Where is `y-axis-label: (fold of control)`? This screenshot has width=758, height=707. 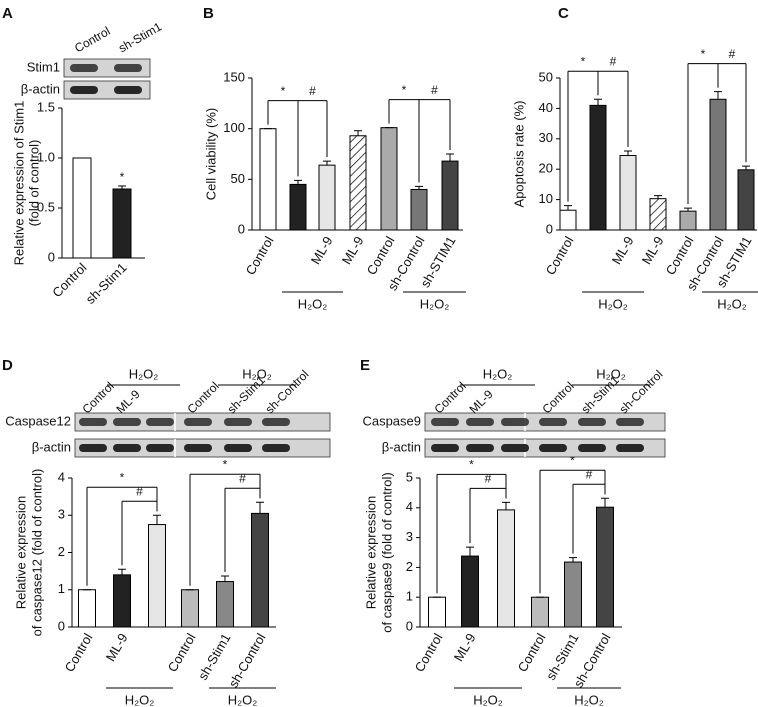 y-axis-label: (fold of control) is located at coordinates (33, 183).